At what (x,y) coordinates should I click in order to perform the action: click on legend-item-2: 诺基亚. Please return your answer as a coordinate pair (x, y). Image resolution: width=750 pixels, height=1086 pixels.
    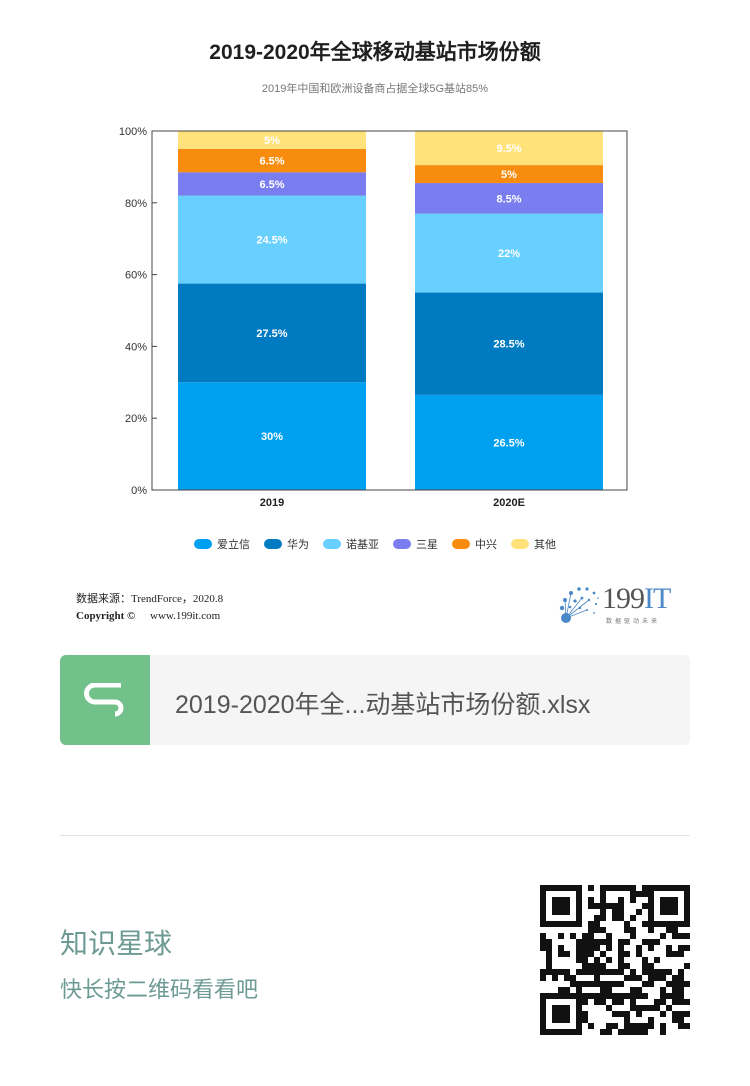
    Looking at the image, I should click on (351, 544).